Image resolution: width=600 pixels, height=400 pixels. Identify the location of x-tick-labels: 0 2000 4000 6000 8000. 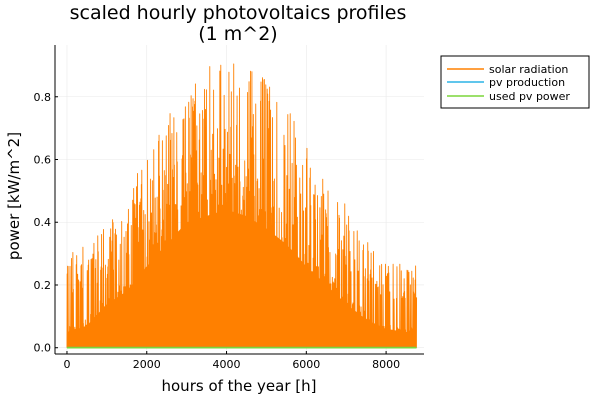
(231, 364).